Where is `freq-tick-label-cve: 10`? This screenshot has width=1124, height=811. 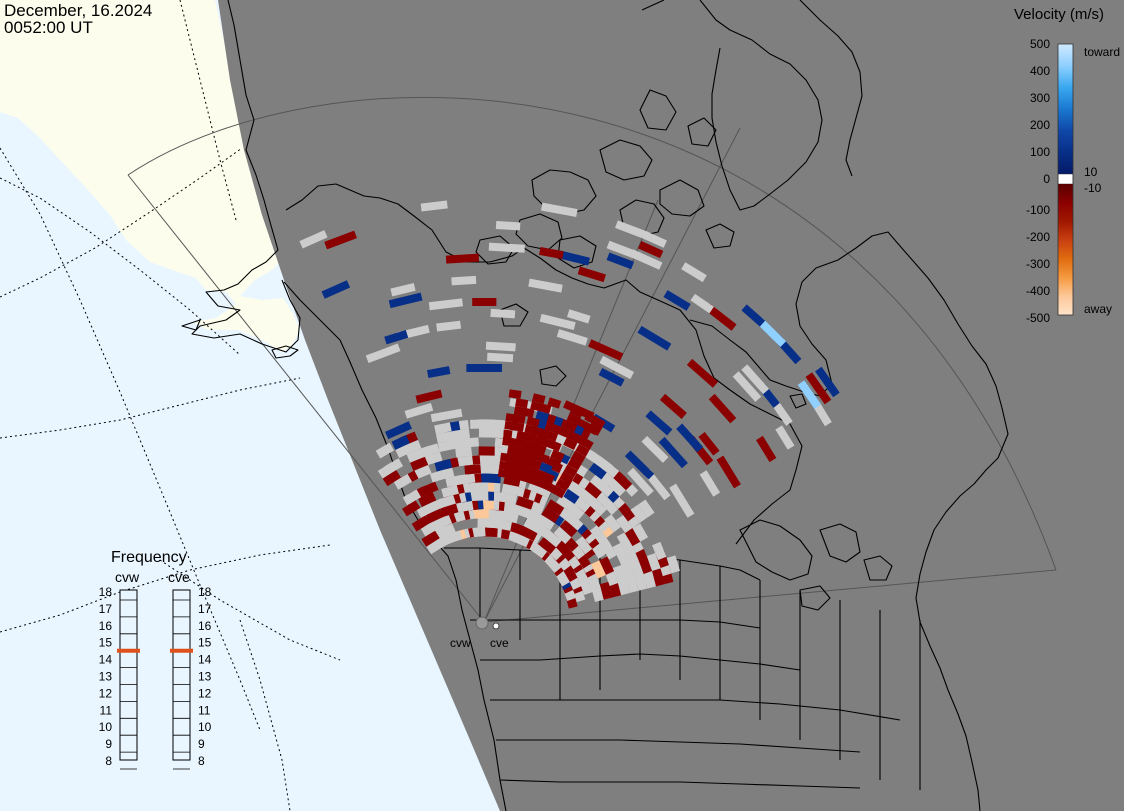
freq-tick-label-cve: 10 is located at coordinates (205, 727).